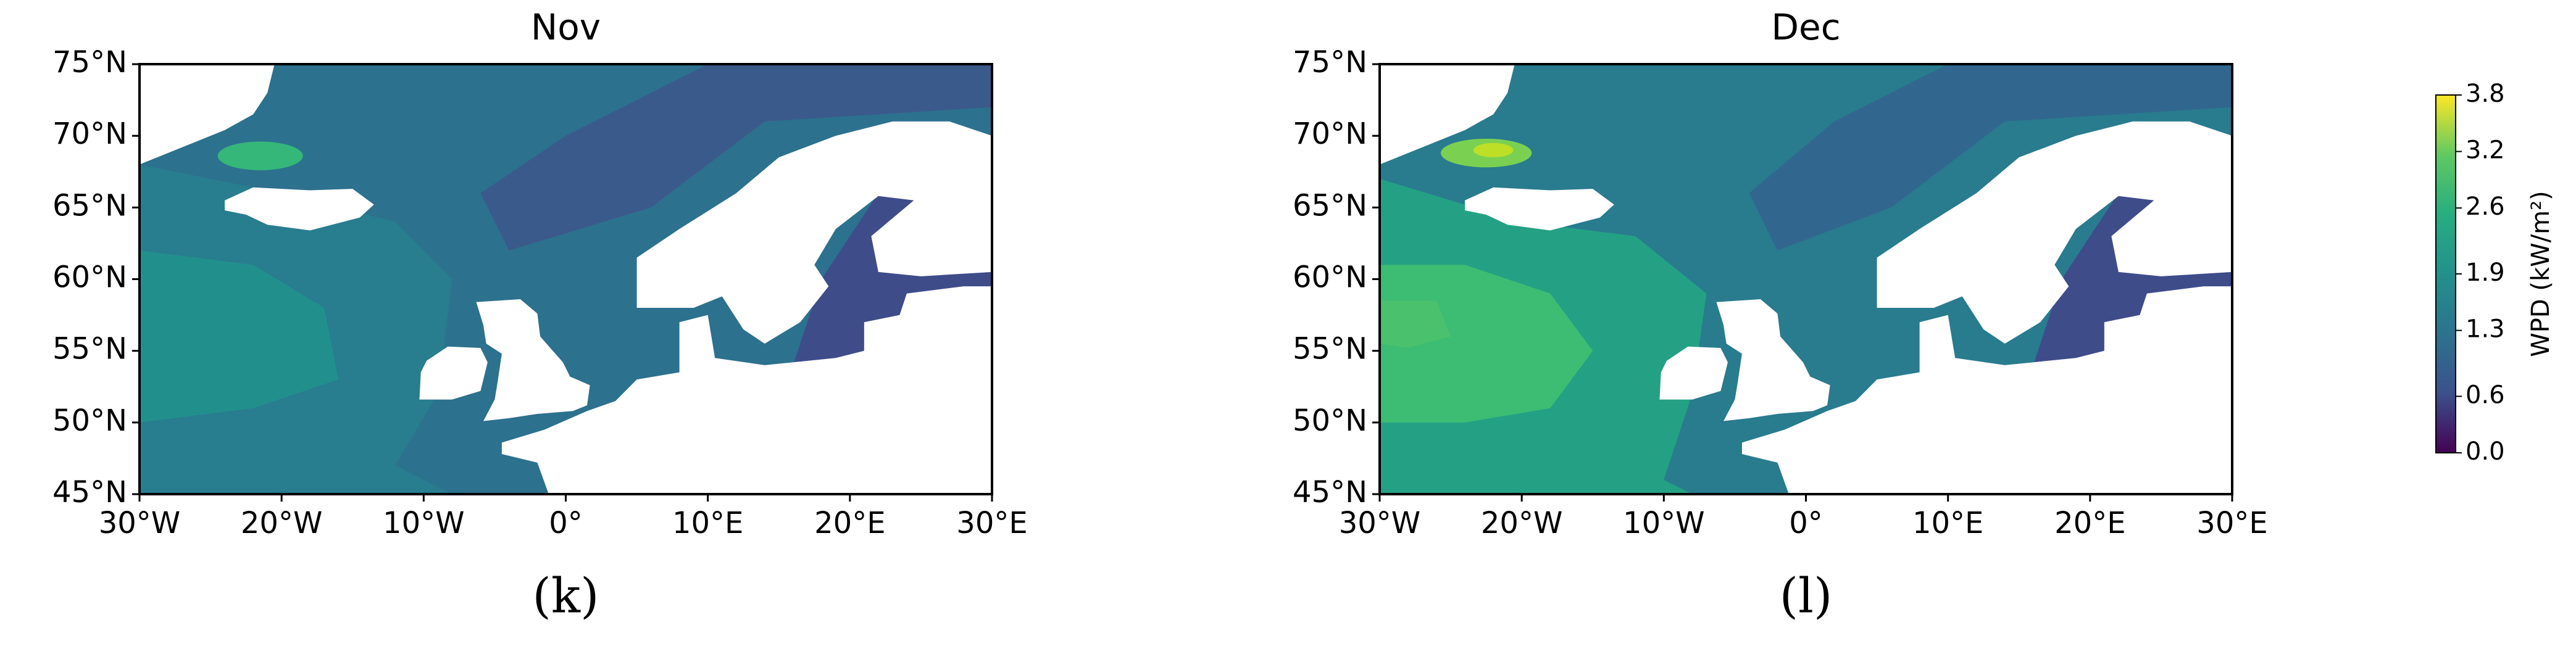 Image resolution: width=2576 pixels, height=649 pixels. Describe the element at coordinates (2485, 94) in the screenshot. I see `colorbar-tick-label: 3.8` at that location.